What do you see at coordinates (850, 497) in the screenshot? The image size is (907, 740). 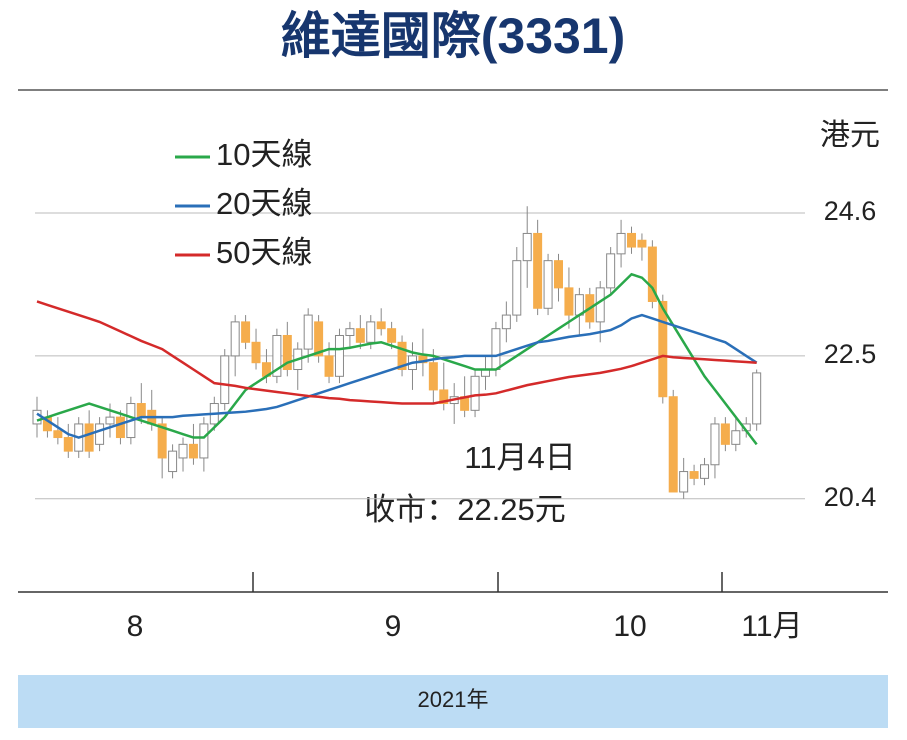 I see `y-tick-label: 20.4` at bounding box center [850, 497].